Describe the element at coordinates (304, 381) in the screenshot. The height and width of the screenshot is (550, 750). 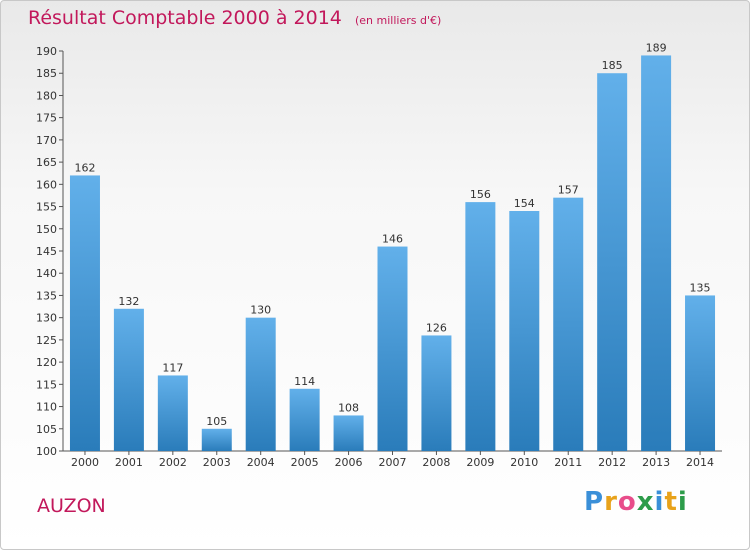
I see `bar-value-label: 114` at that location.